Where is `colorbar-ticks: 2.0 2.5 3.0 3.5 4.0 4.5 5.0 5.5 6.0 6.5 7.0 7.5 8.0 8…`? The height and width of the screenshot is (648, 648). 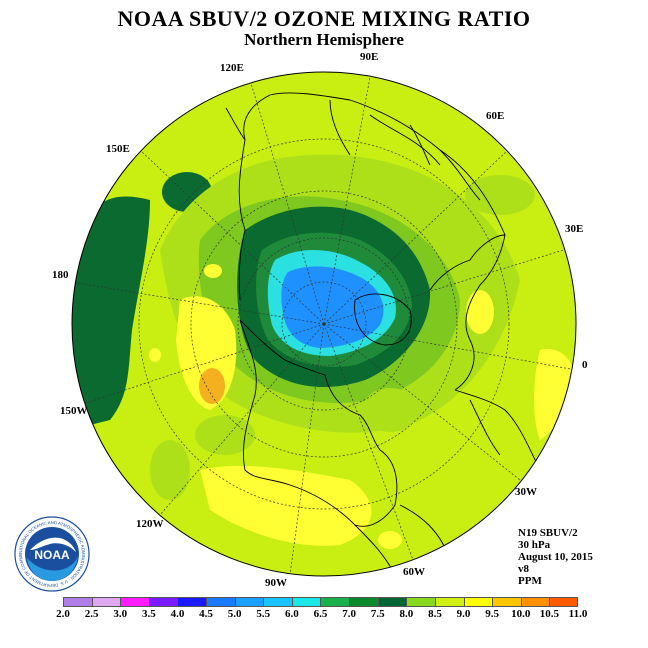
colorbar-ticks: 2.0 2.5 3.0 3.5 4.0 4.5 5.0 5.5 6.0 6.5 7.0 7.5 8.0 8… is located at coordinates (321, 615).